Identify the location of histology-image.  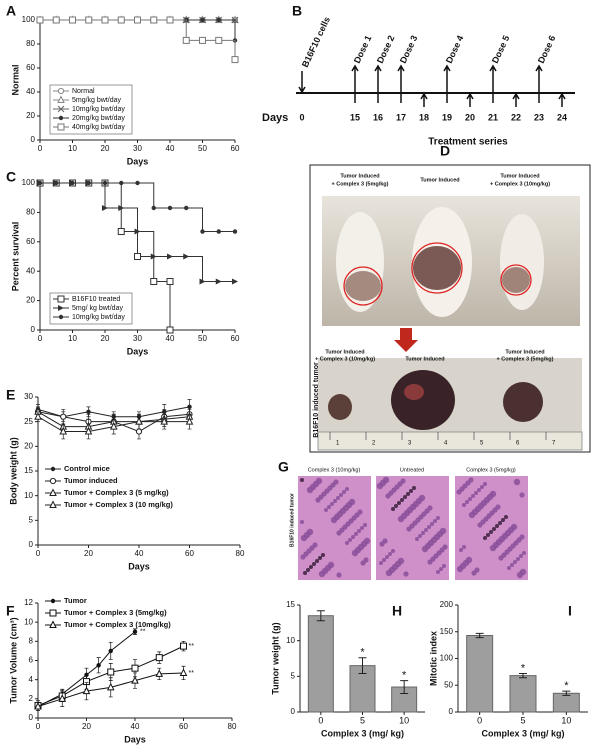
(334, 528).